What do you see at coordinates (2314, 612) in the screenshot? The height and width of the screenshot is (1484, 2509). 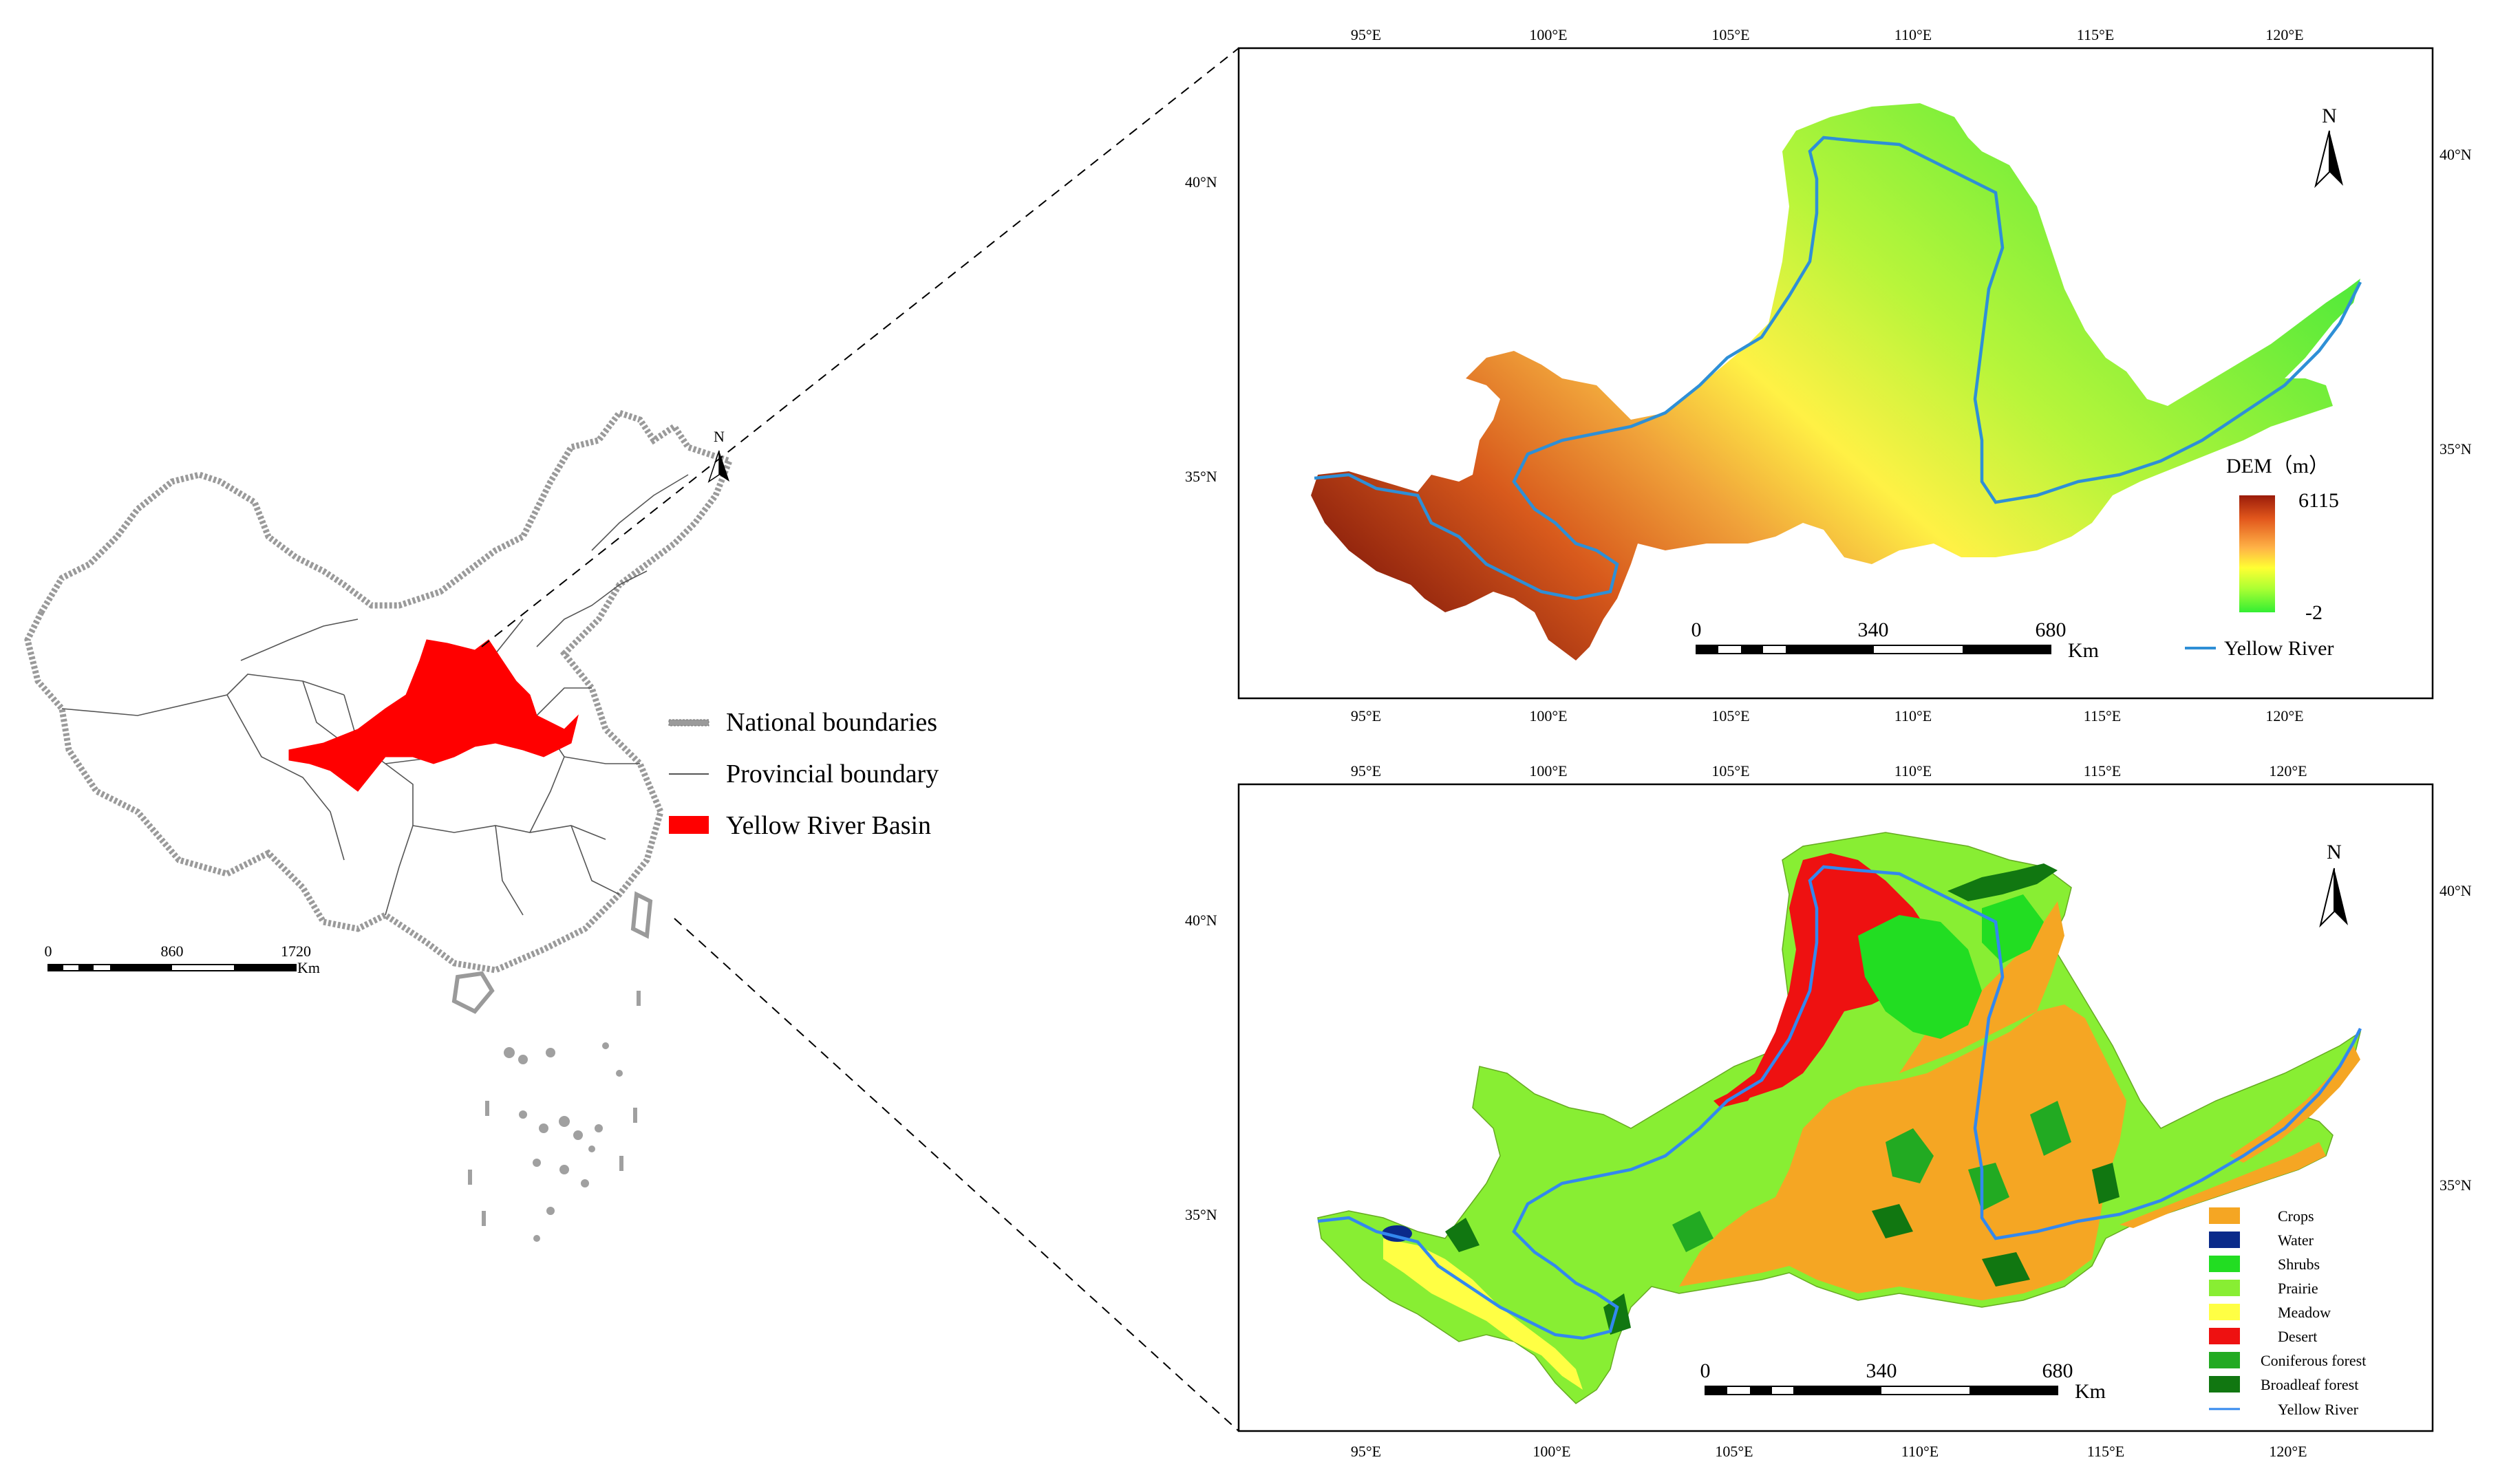 I see `dem-legend-min: -2` at bounding box center [2314, 612].